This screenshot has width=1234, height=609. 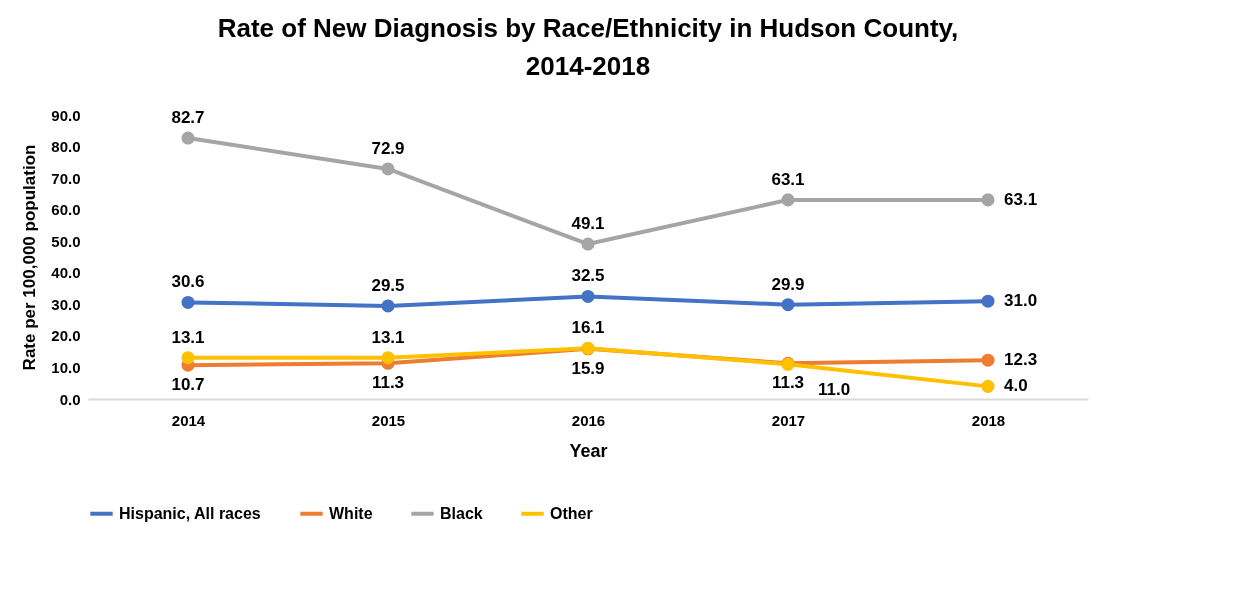 I want to click on legend-label: Black, so click(x=461, y=513).